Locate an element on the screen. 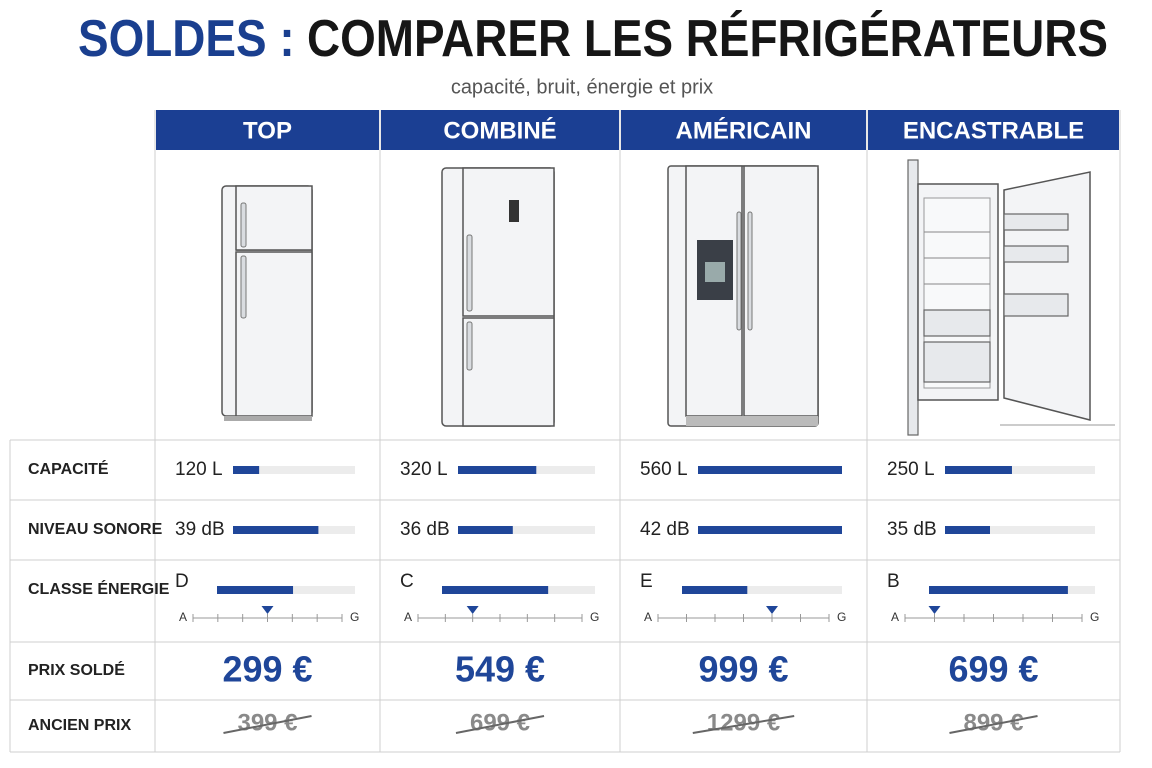  title-highlight: SOLDES : is located at coordinates (186, 39).